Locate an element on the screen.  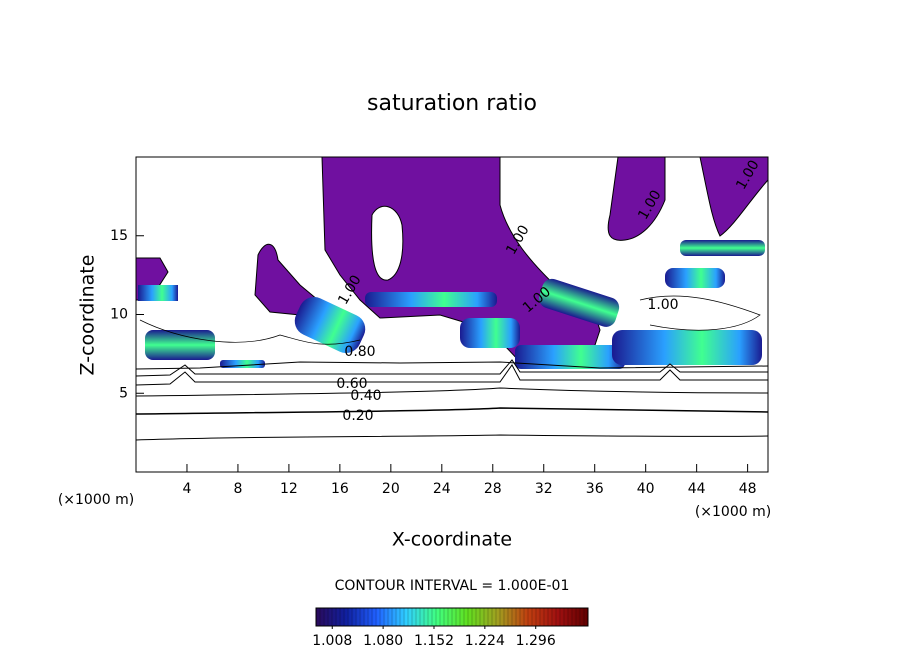
x-tick-label: 40 is located at coordinates (646, 489).